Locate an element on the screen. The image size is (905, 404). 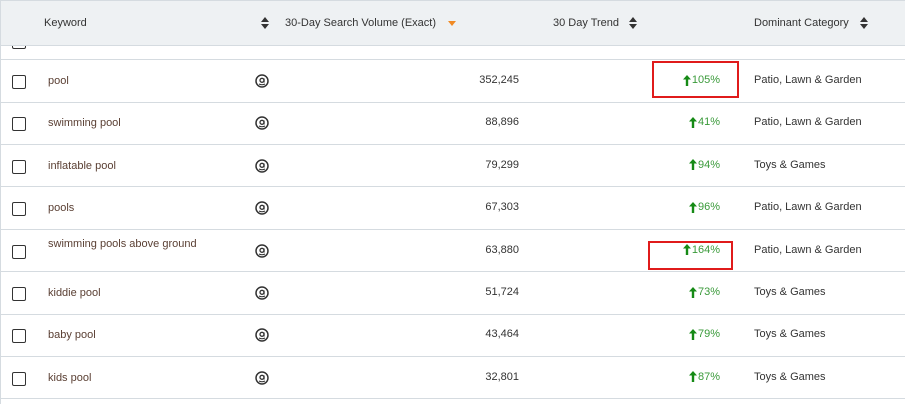
sort-desc-icon is located at coordinates (452, 25).